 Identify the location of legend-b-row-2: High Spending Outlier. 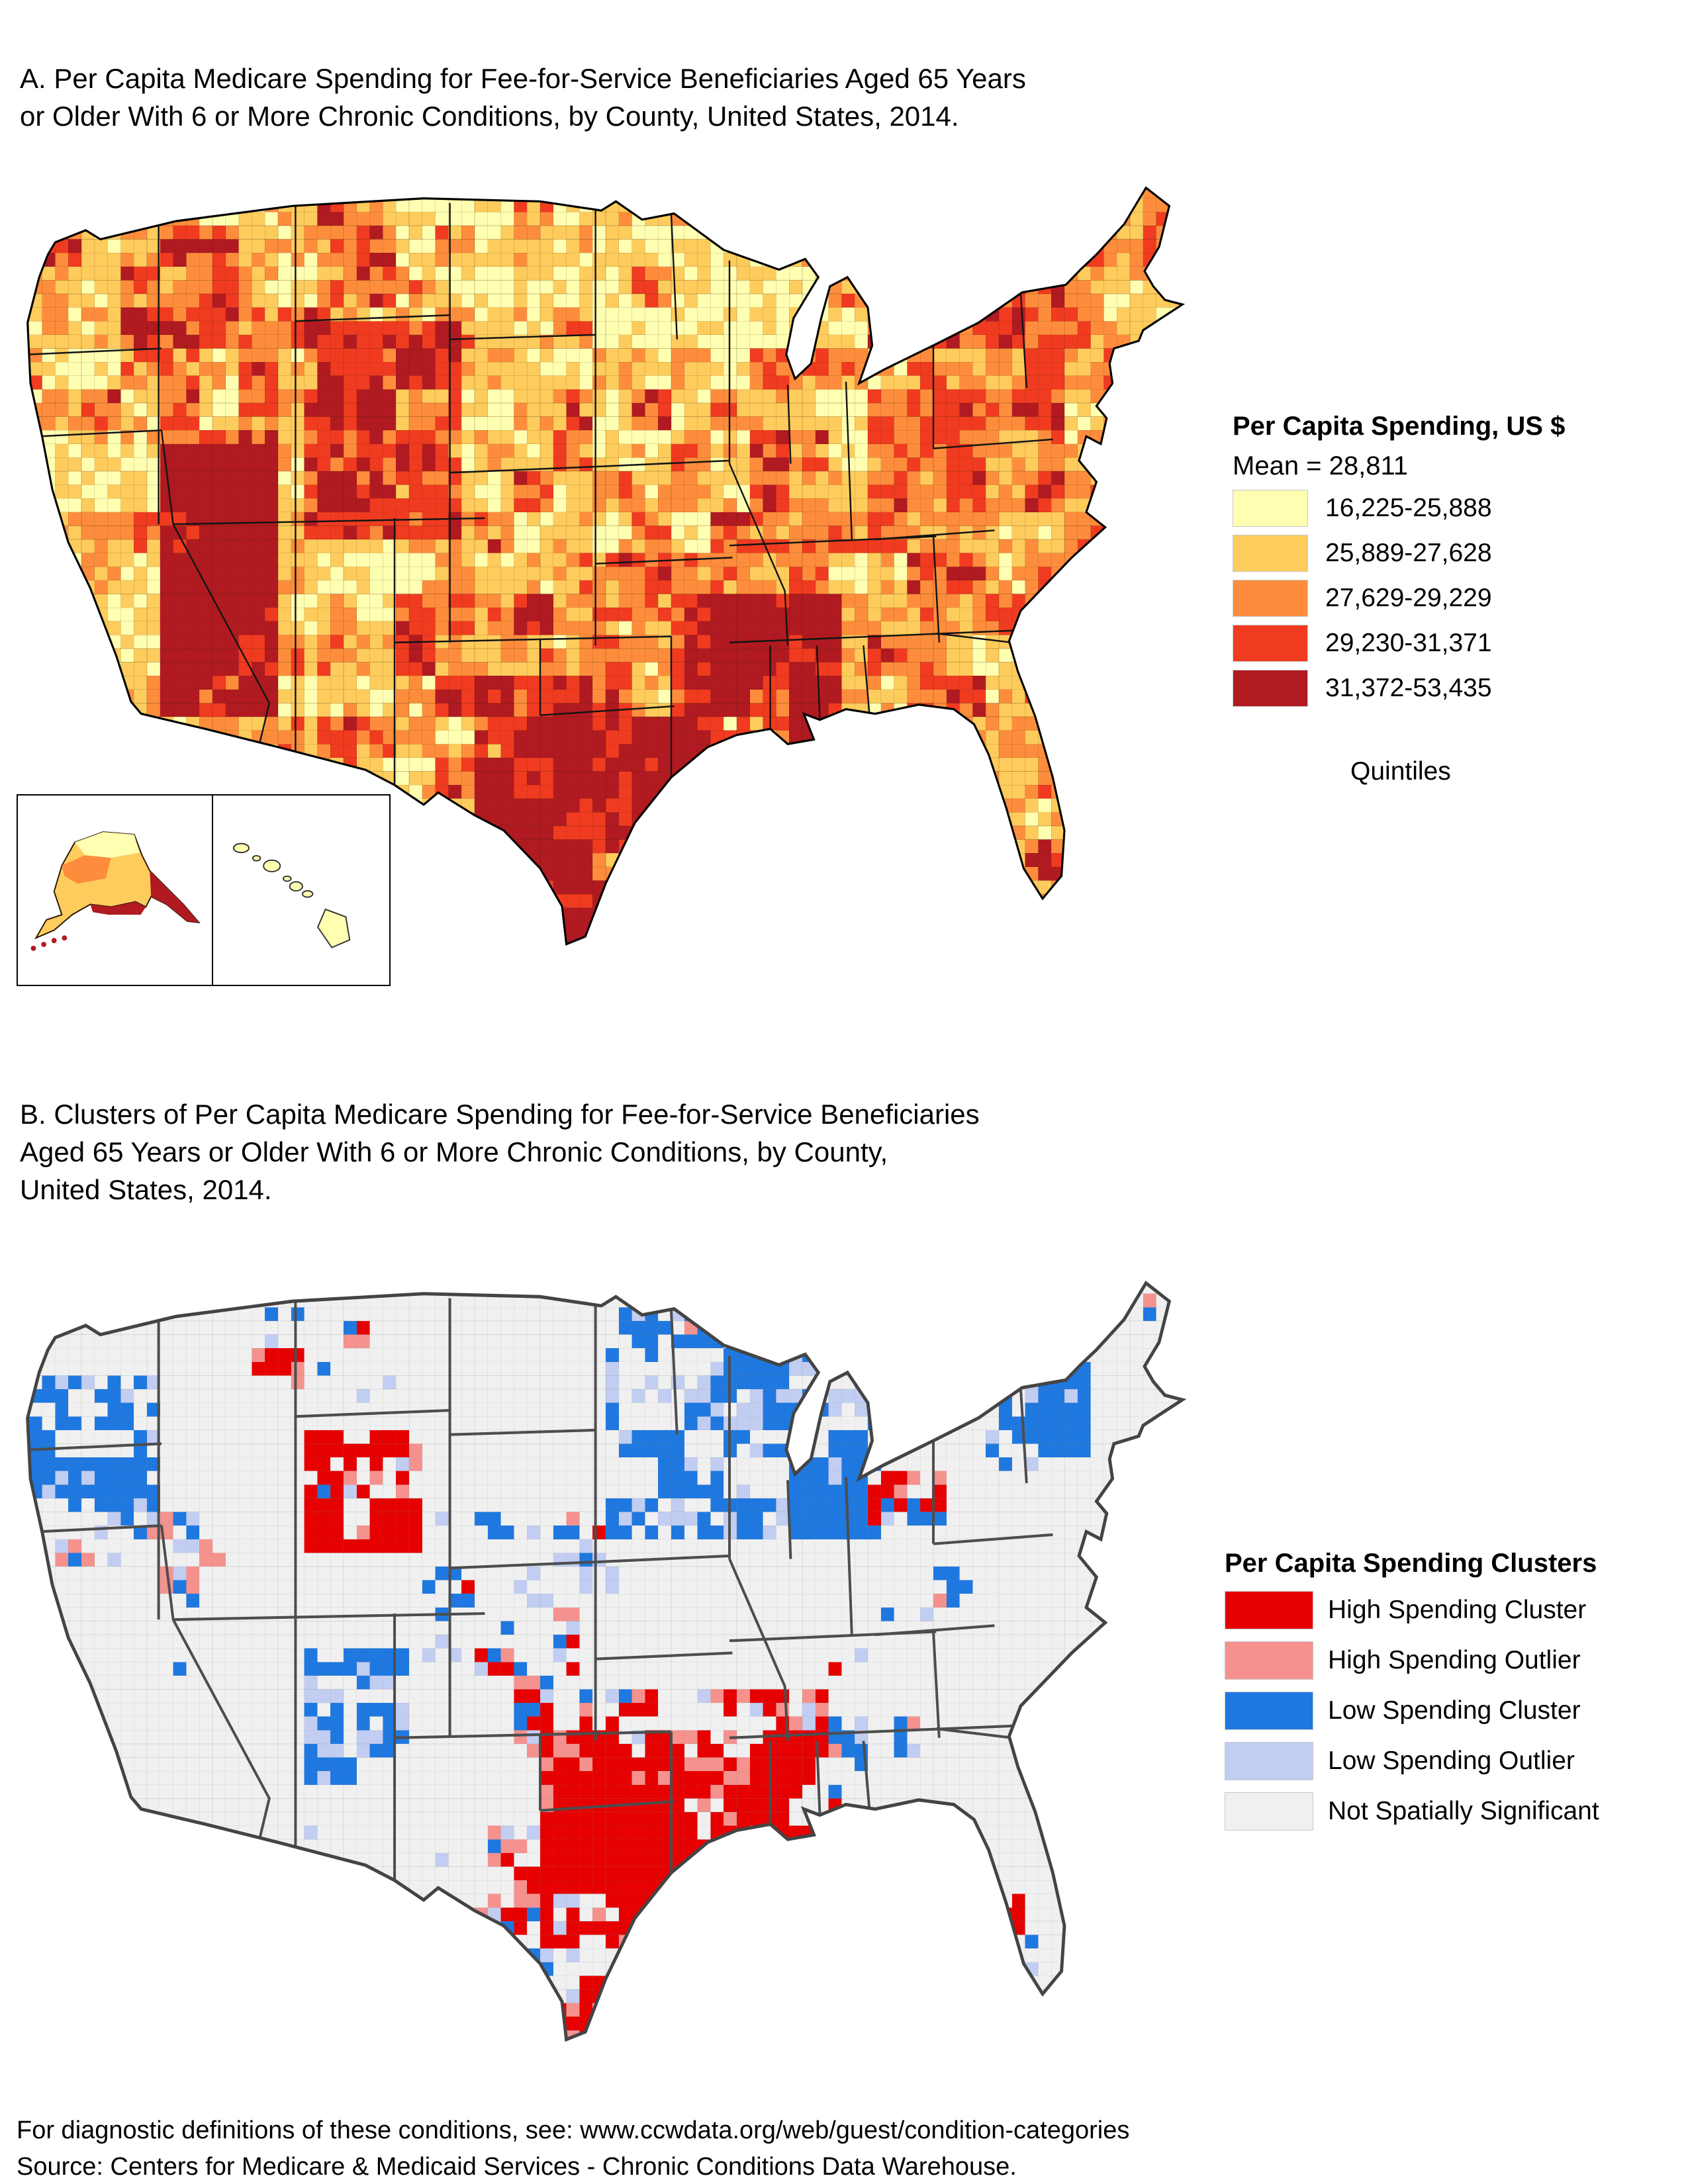
(1450, 1661).